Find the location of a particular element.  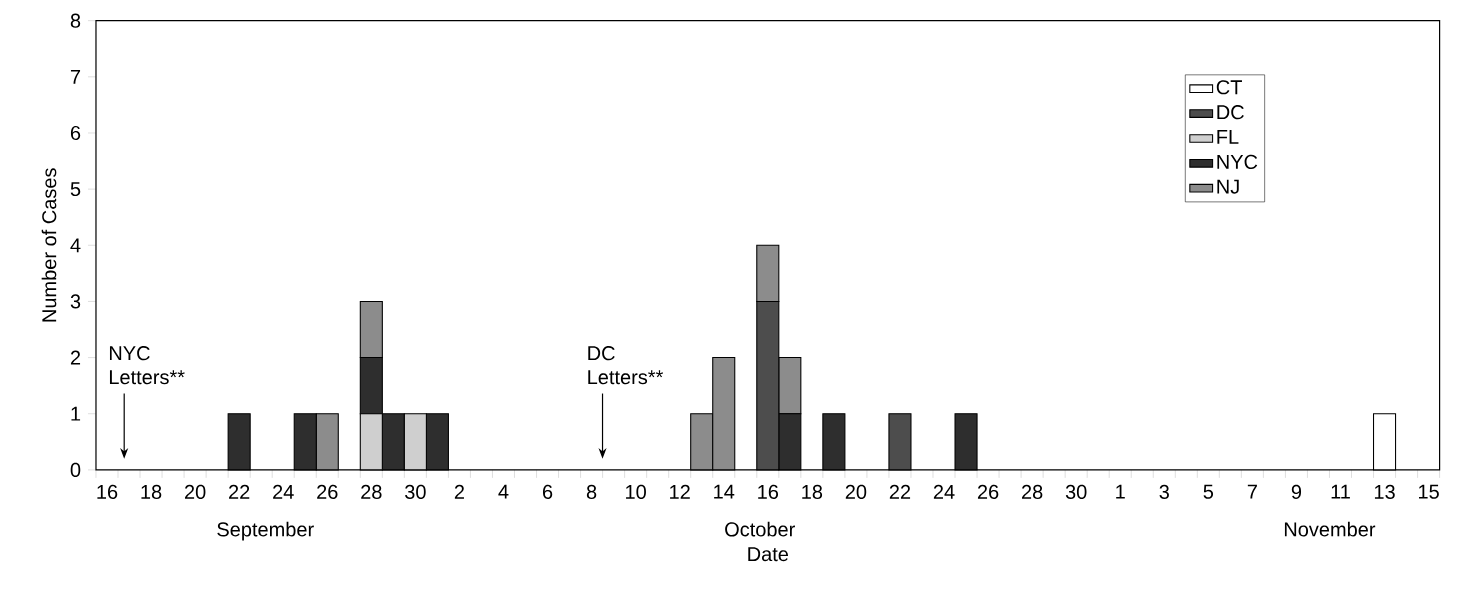

x-tick-label: 9 is located at coordinates (1296, 492).